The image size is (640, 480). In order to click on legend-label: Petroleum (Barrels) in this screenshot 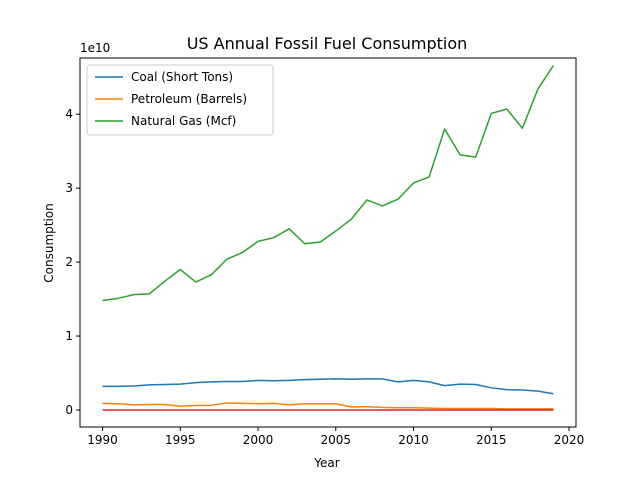, I will do `click(189, 99)`.